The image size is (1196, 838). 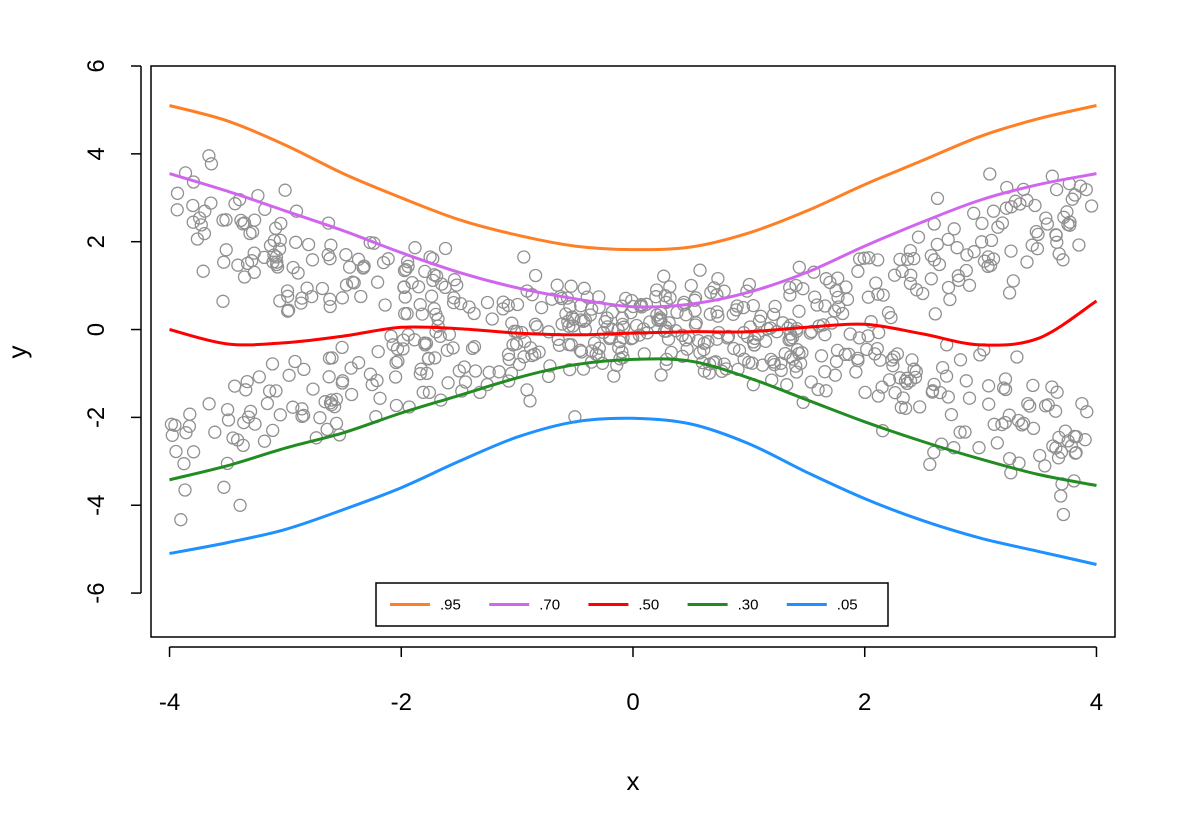 What do you see at coordinates (96, 505) in the screenshot?
I see `y-tick-label: -4` at bounding box center [96, 505].